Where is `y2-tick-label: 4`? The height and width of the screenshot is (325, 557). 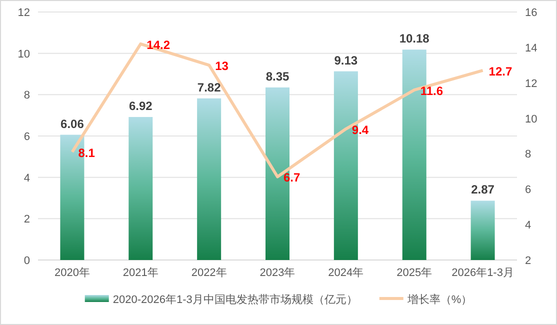
y2-tick-label: 4 is located at coordinates (528, 226).